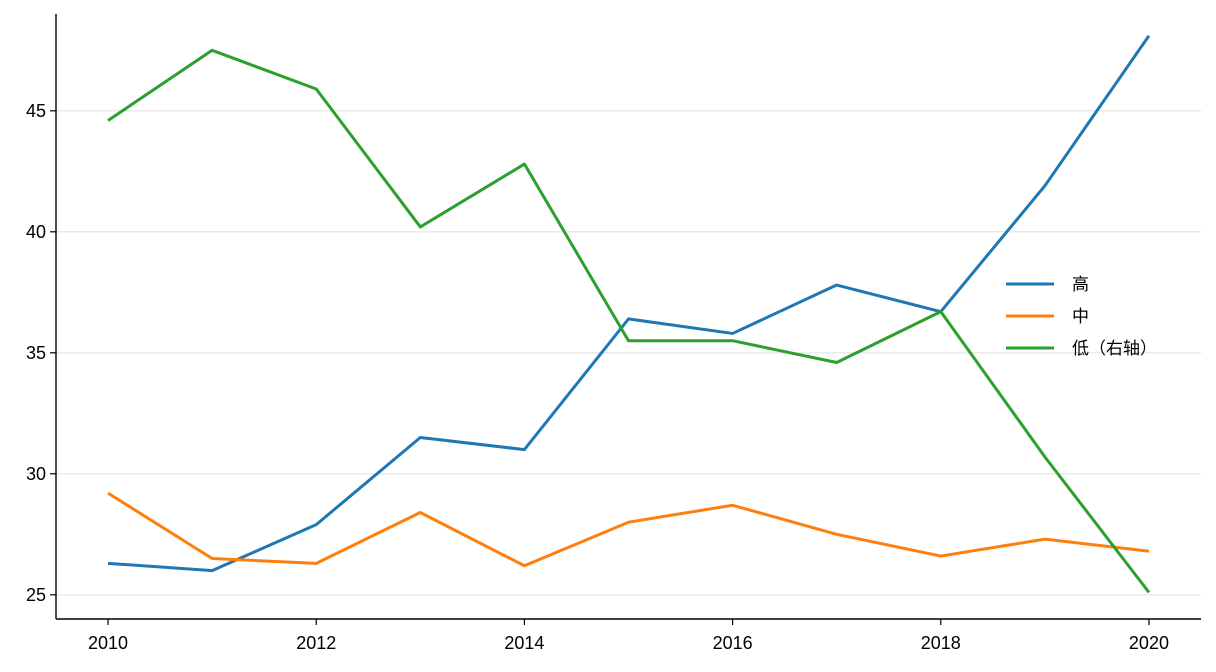 This screenshot has height=672, width=1216. Describe the element at coordinates (36, 474) in the screenshot. I see `y-tick-label: 30` at that location.